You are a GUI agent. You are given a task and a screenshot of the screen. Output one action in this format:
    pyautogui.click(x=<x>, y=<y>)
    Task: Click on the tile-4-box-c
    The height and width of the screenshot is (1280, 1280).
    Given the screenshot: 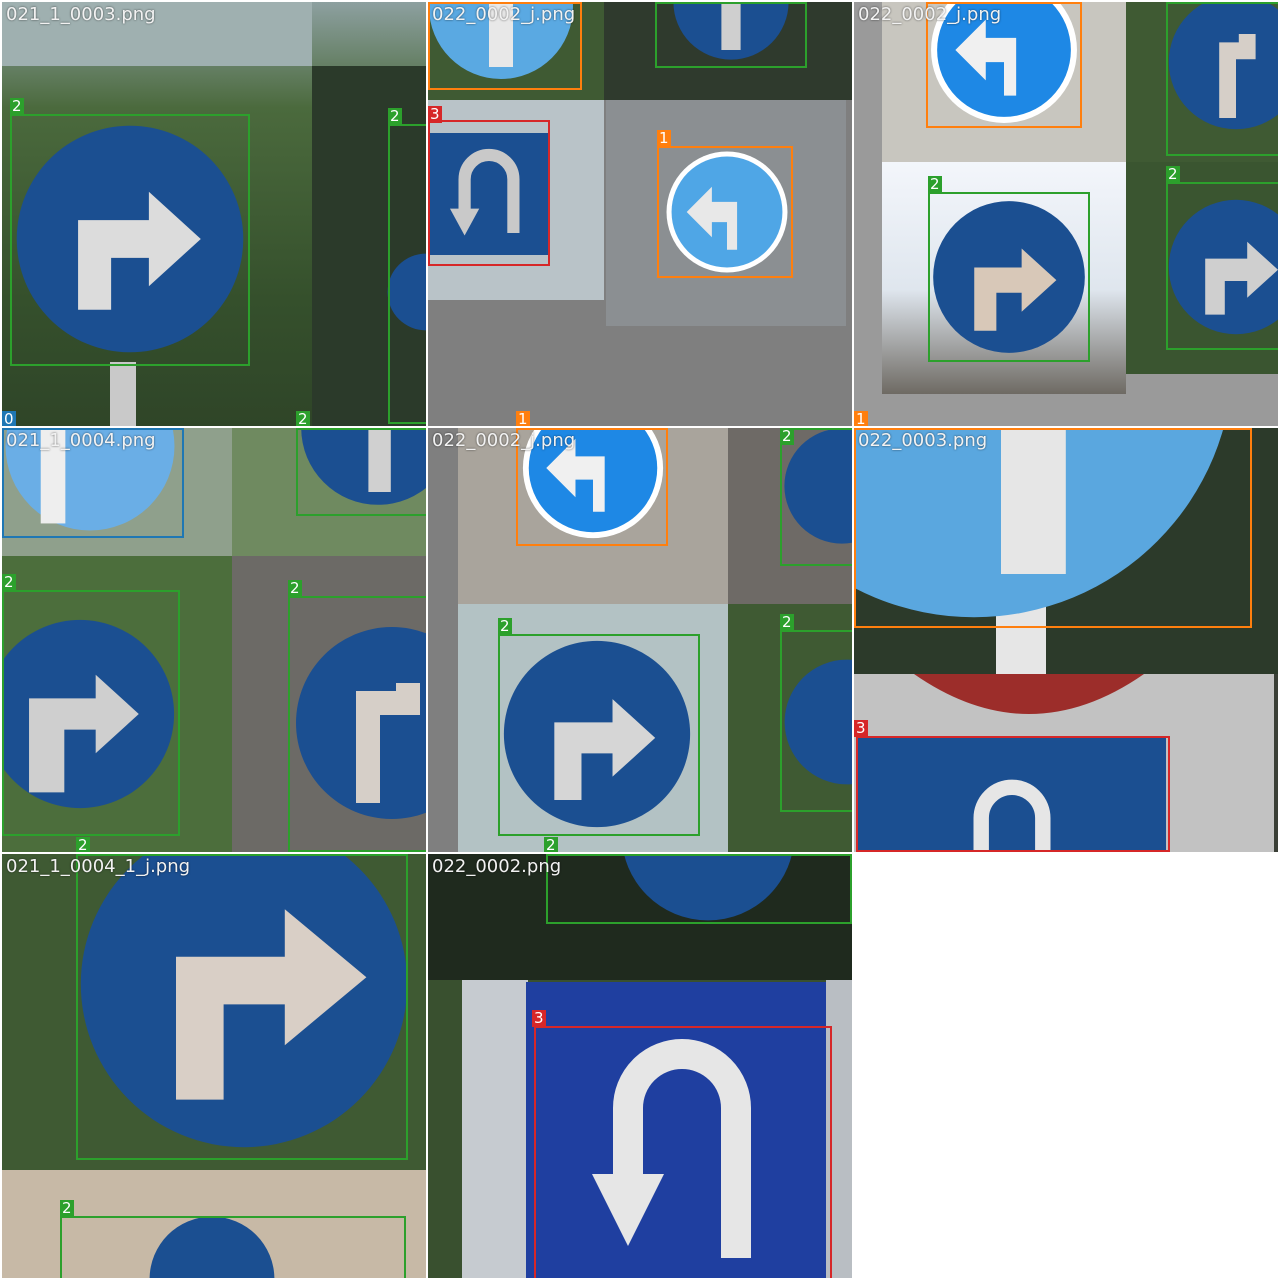 What is the action you would take?
    pyautogui.click(x=93, y=483)
    